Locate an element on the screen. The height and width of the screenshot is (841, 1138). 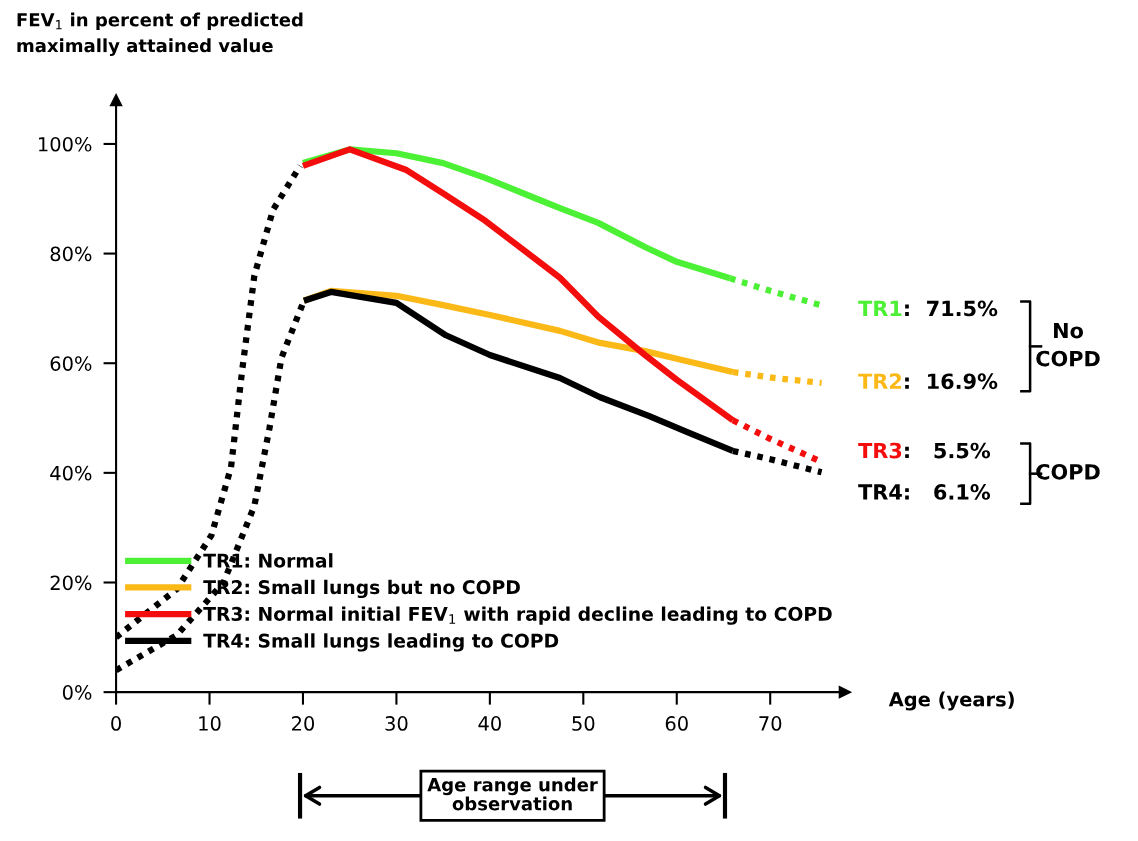
text: TR4: 6.1% is located at coordinates (924, 492).